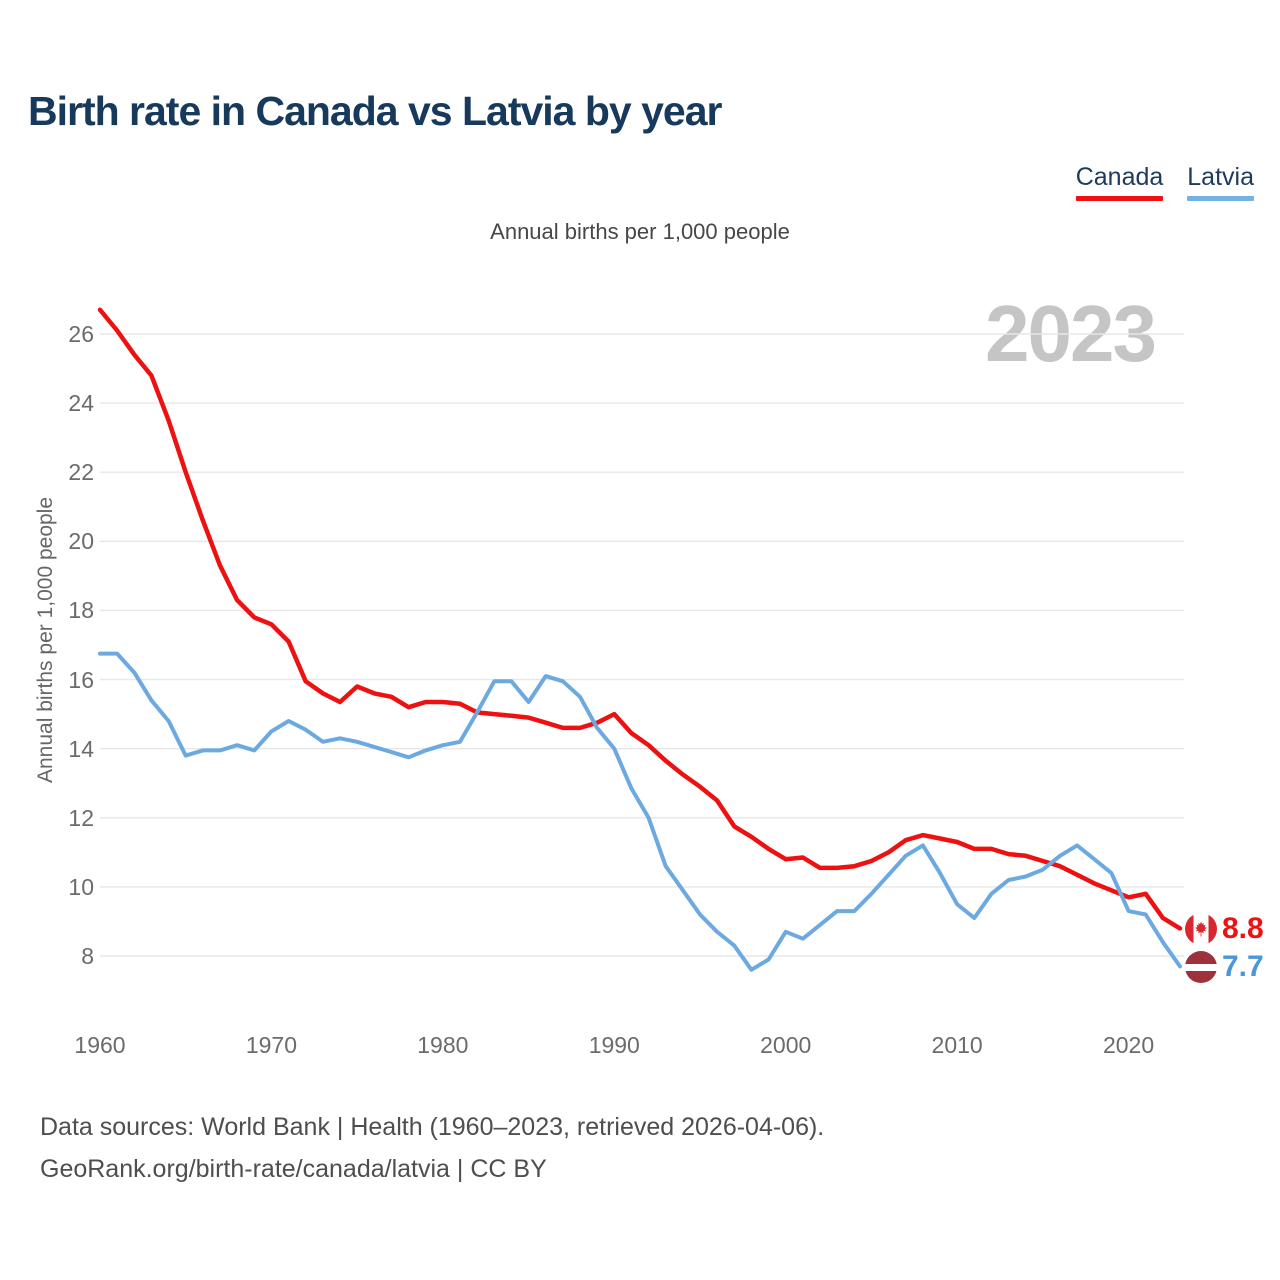 The height and width of the screenshot is (1280, 1280). What do you see at coordinates (81, 541) in the screenshot?
I see `y-tick-label: 20` at bounding box center [81, 541].